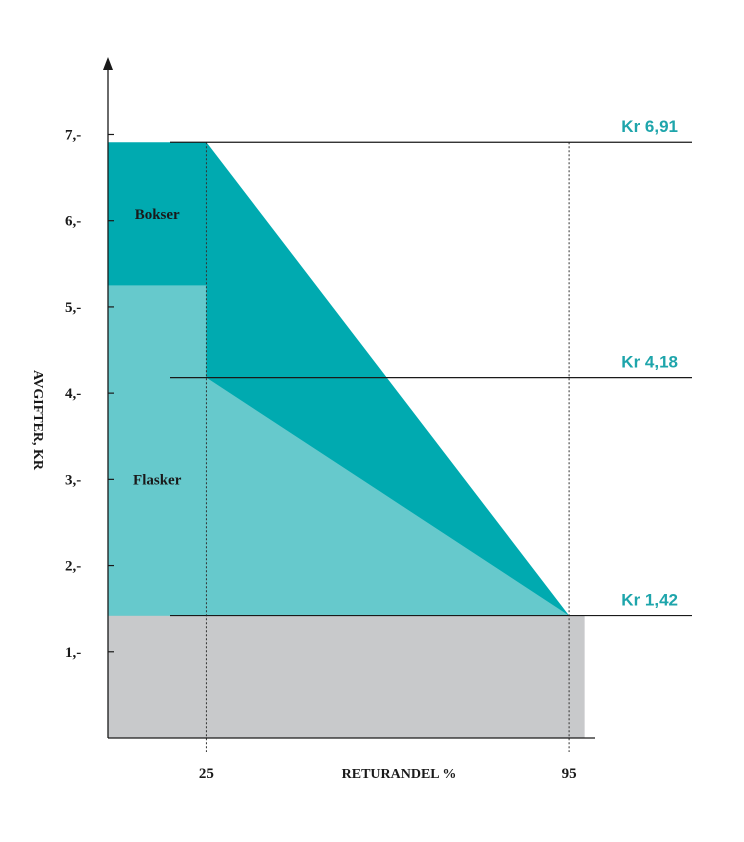 The image size is (744, 842). What do you see at coordinates (649, 126) in the screenshot?
I see `reference-label-0: Kr 6,91` at bounding box center [649, 126].